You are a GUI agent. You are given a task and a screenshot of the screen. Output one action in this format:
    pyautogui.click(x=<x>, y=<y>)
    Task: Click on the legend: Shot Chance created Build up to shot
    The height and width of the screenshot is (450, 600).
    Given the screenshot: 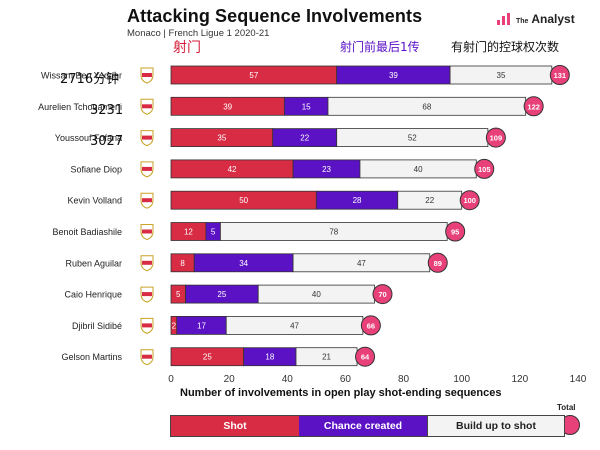 What is the action you would take?
    pyautogui.click(x=367, y=426)
    